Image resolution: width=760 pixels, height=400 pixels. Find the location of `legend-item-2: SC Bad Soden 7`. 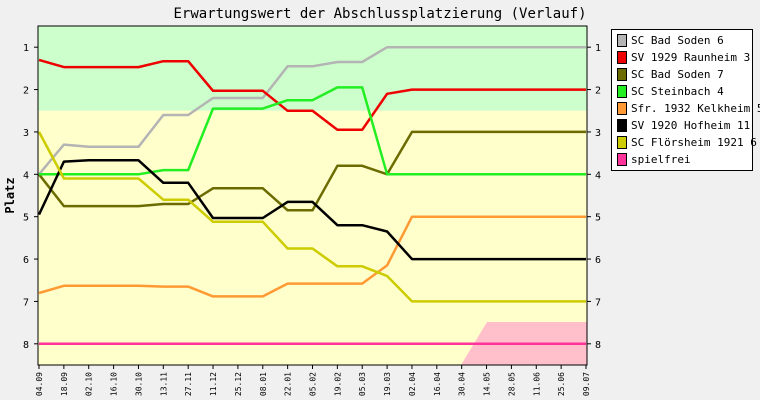

legend-item-2: SC Bad Soden 7 is located at coordinates (684, 74).